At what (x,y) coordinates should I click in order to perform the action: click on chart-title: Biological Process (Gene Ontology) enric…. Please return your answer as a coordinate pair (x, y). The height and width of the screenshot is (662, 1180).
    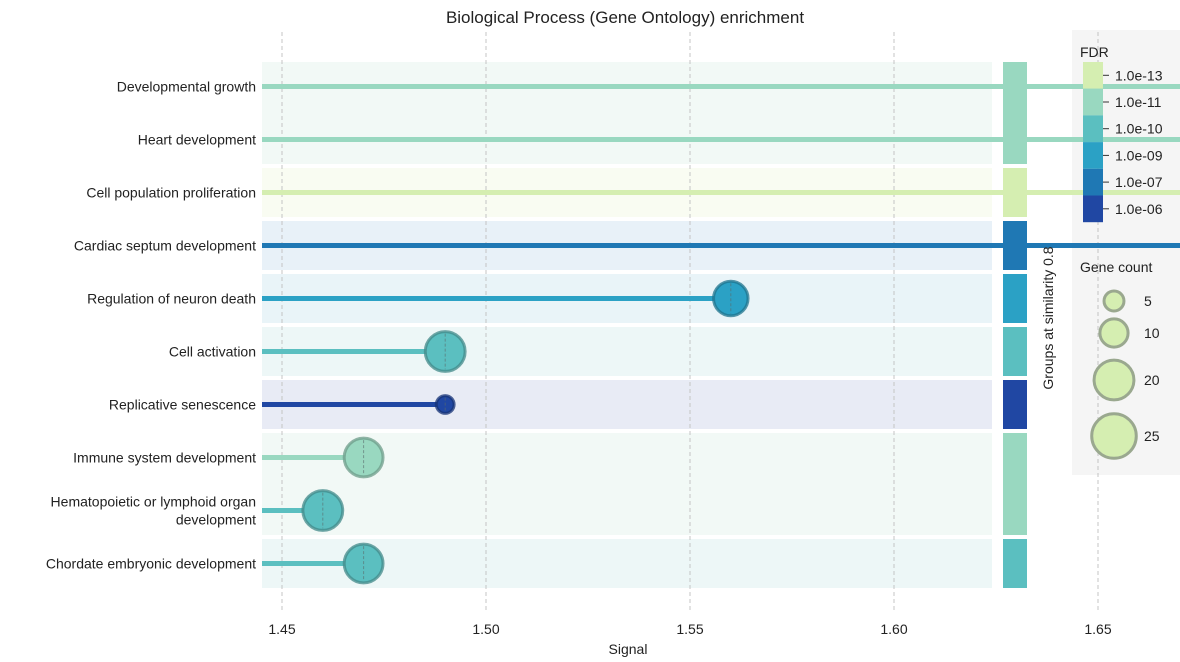
    Looking at the image, I should click on (625, 17).